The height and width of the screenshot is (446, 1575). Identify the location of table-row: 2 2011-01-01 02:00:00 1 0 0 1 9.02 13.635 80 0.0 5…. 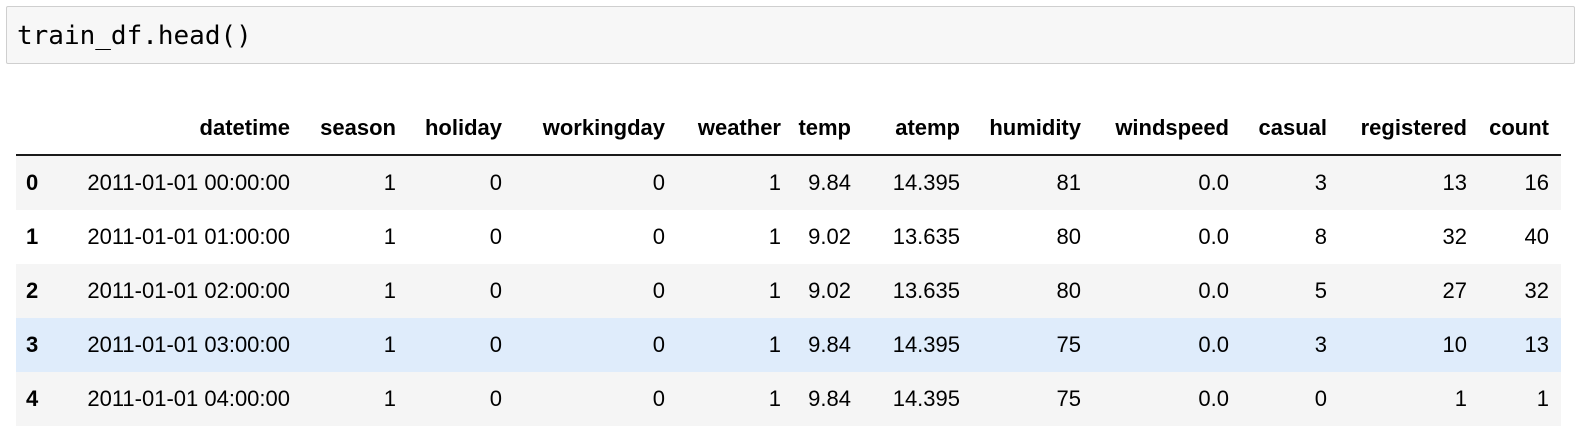
(788, 291).